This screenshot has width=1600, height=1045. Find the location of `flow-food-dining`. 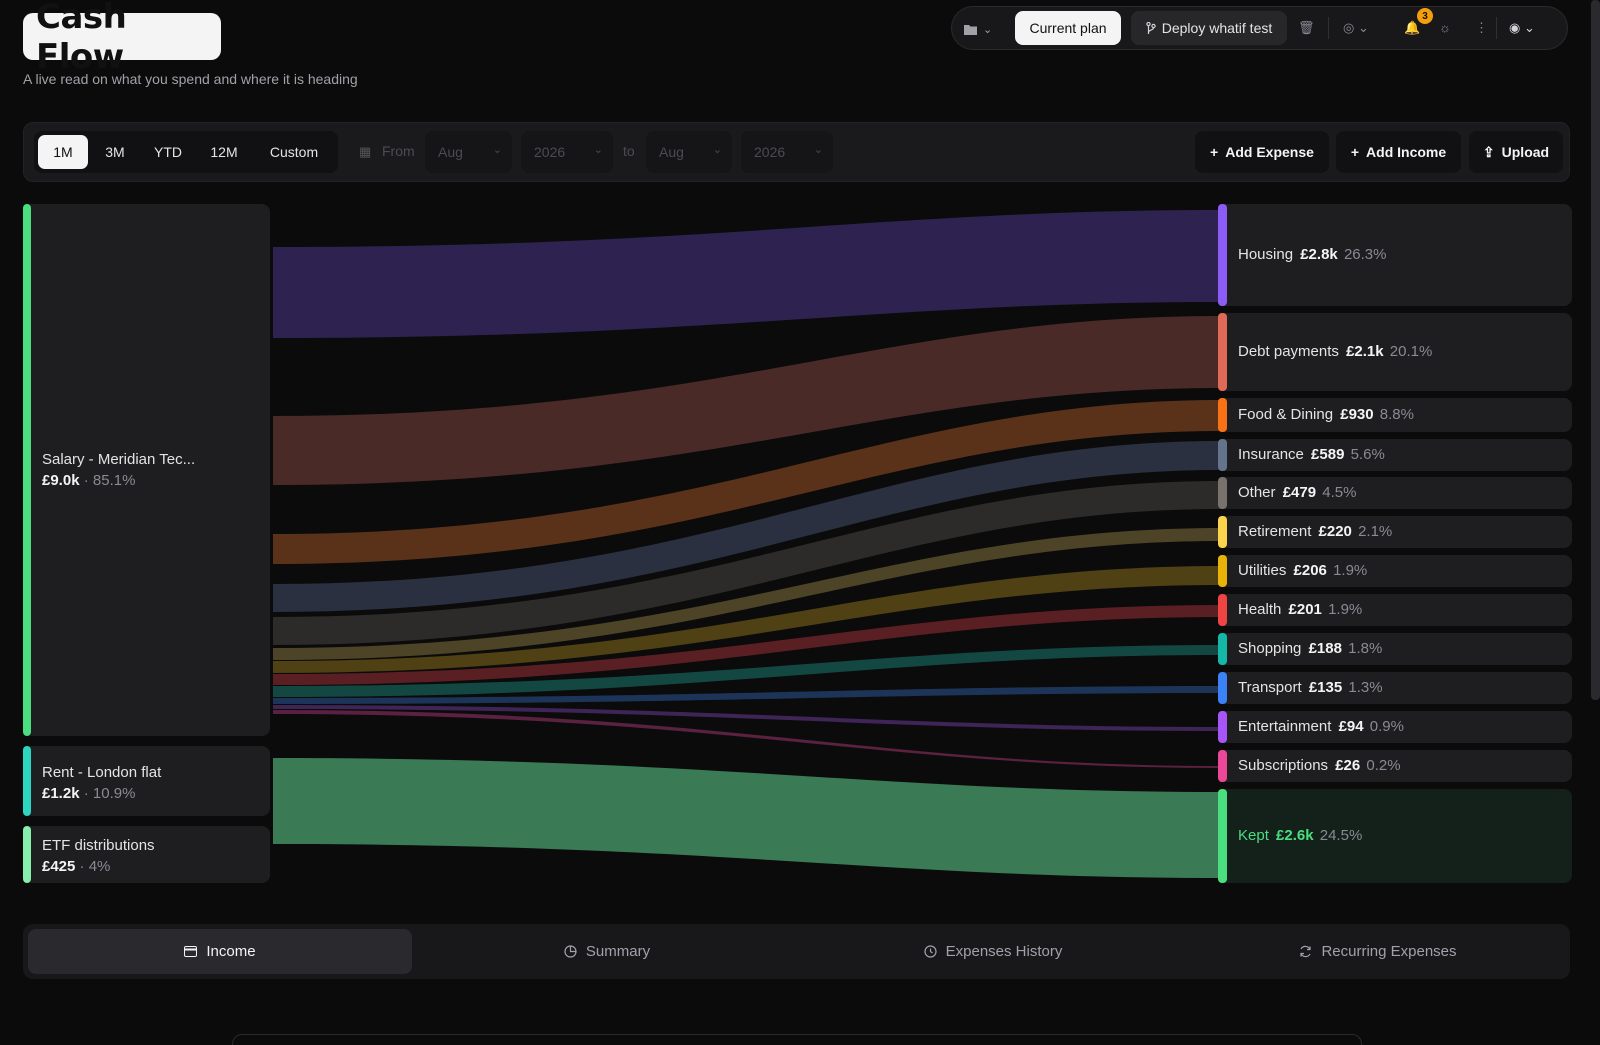

flow-food-dining is located at coordinates (747, 482).